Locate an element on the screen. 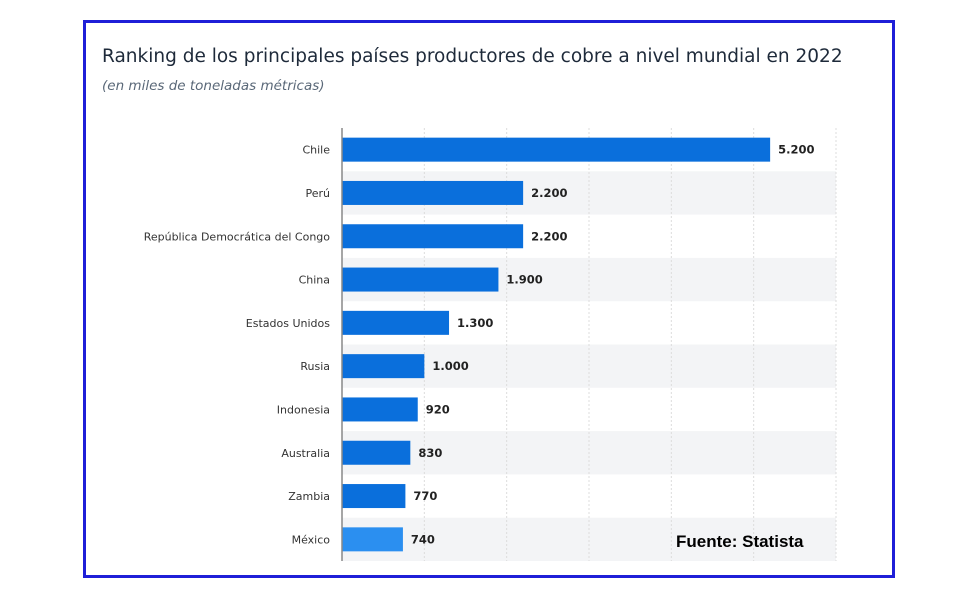 This screenshot has height=600, width=980. data-label: 770 is located at coordinates (425, 496).